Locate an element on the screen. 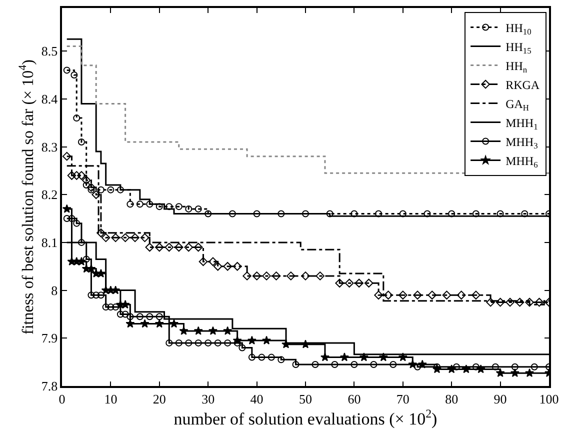 The width and height of the screenshot is (565, 438). y-tick-label: 8.3 is located at coordinates (49, 146).